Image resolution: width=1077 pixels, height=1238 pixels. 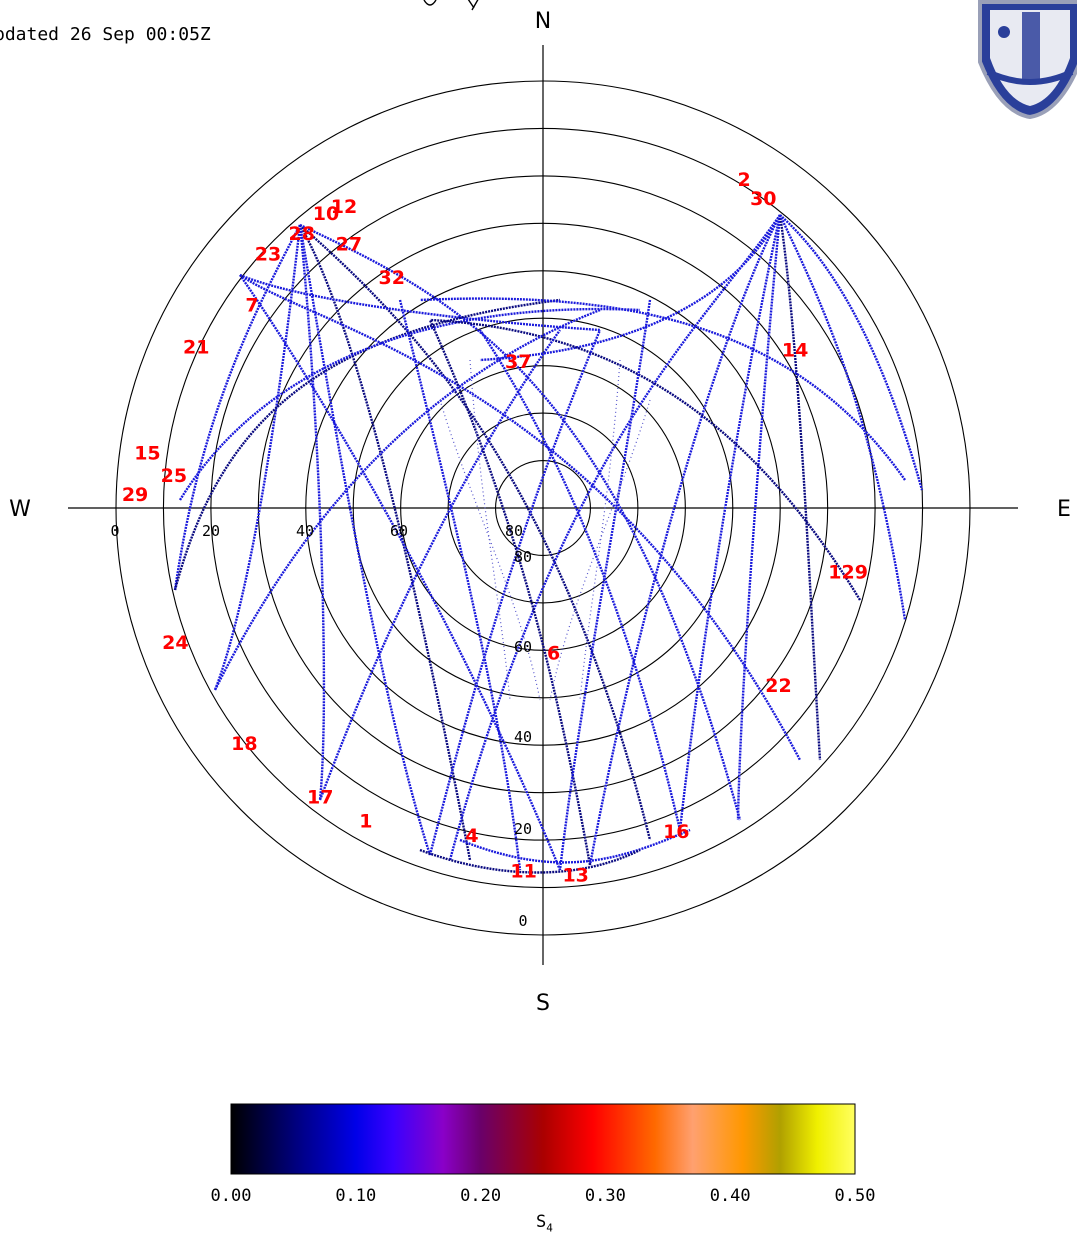 What do you see at coordinates (251, 306) in the screenshot?
I see `satellite-label: 7` at bounding box center [251, 306].